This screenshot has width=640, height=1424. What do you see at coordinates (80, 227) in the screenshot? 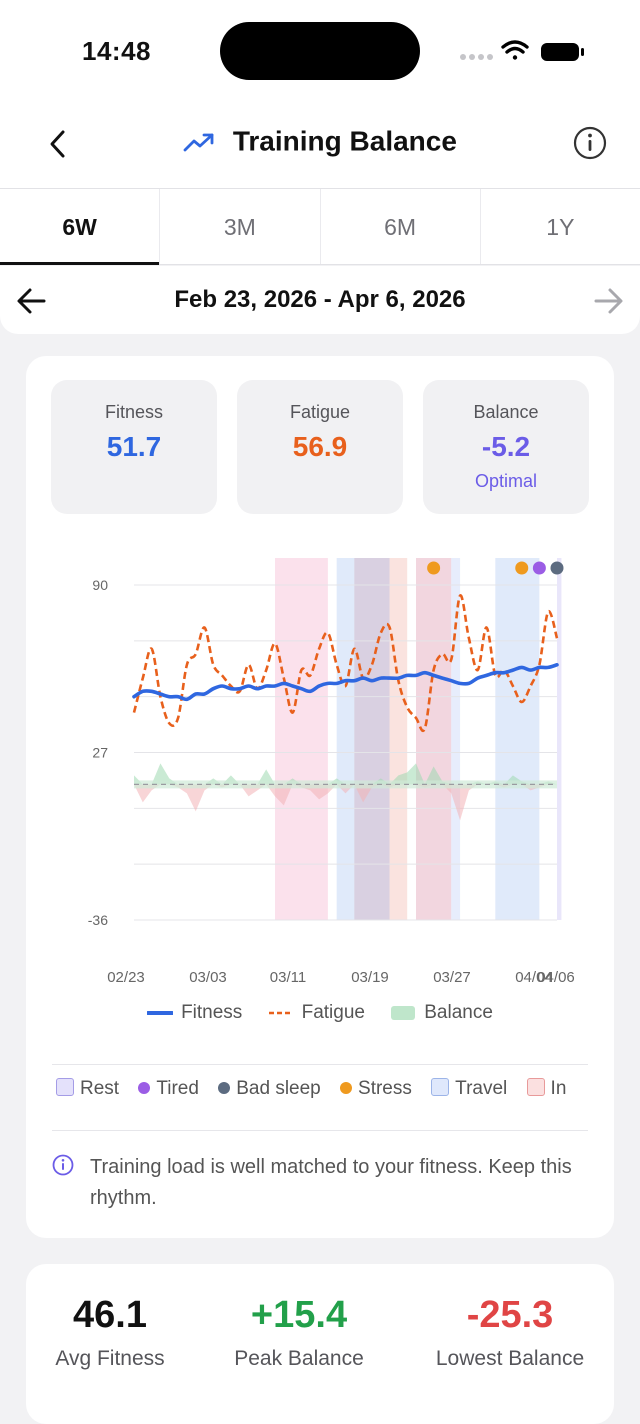
I see `tab-6w: 6W` at bounding box center [80, 227].